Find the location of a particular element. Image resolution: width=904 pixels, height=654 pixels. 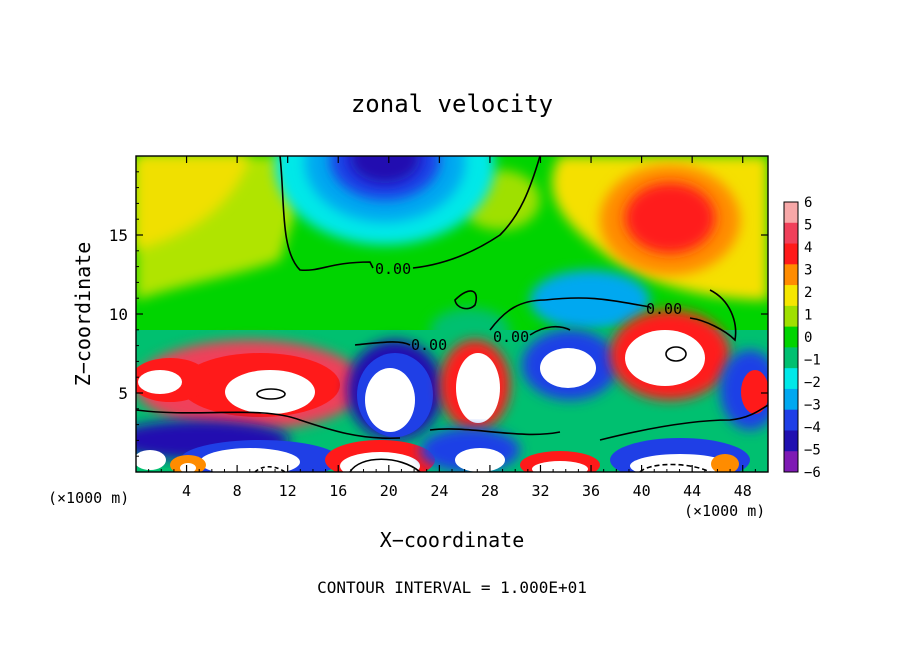

colorbar-label: 0 is located at coordinates (808, 338).